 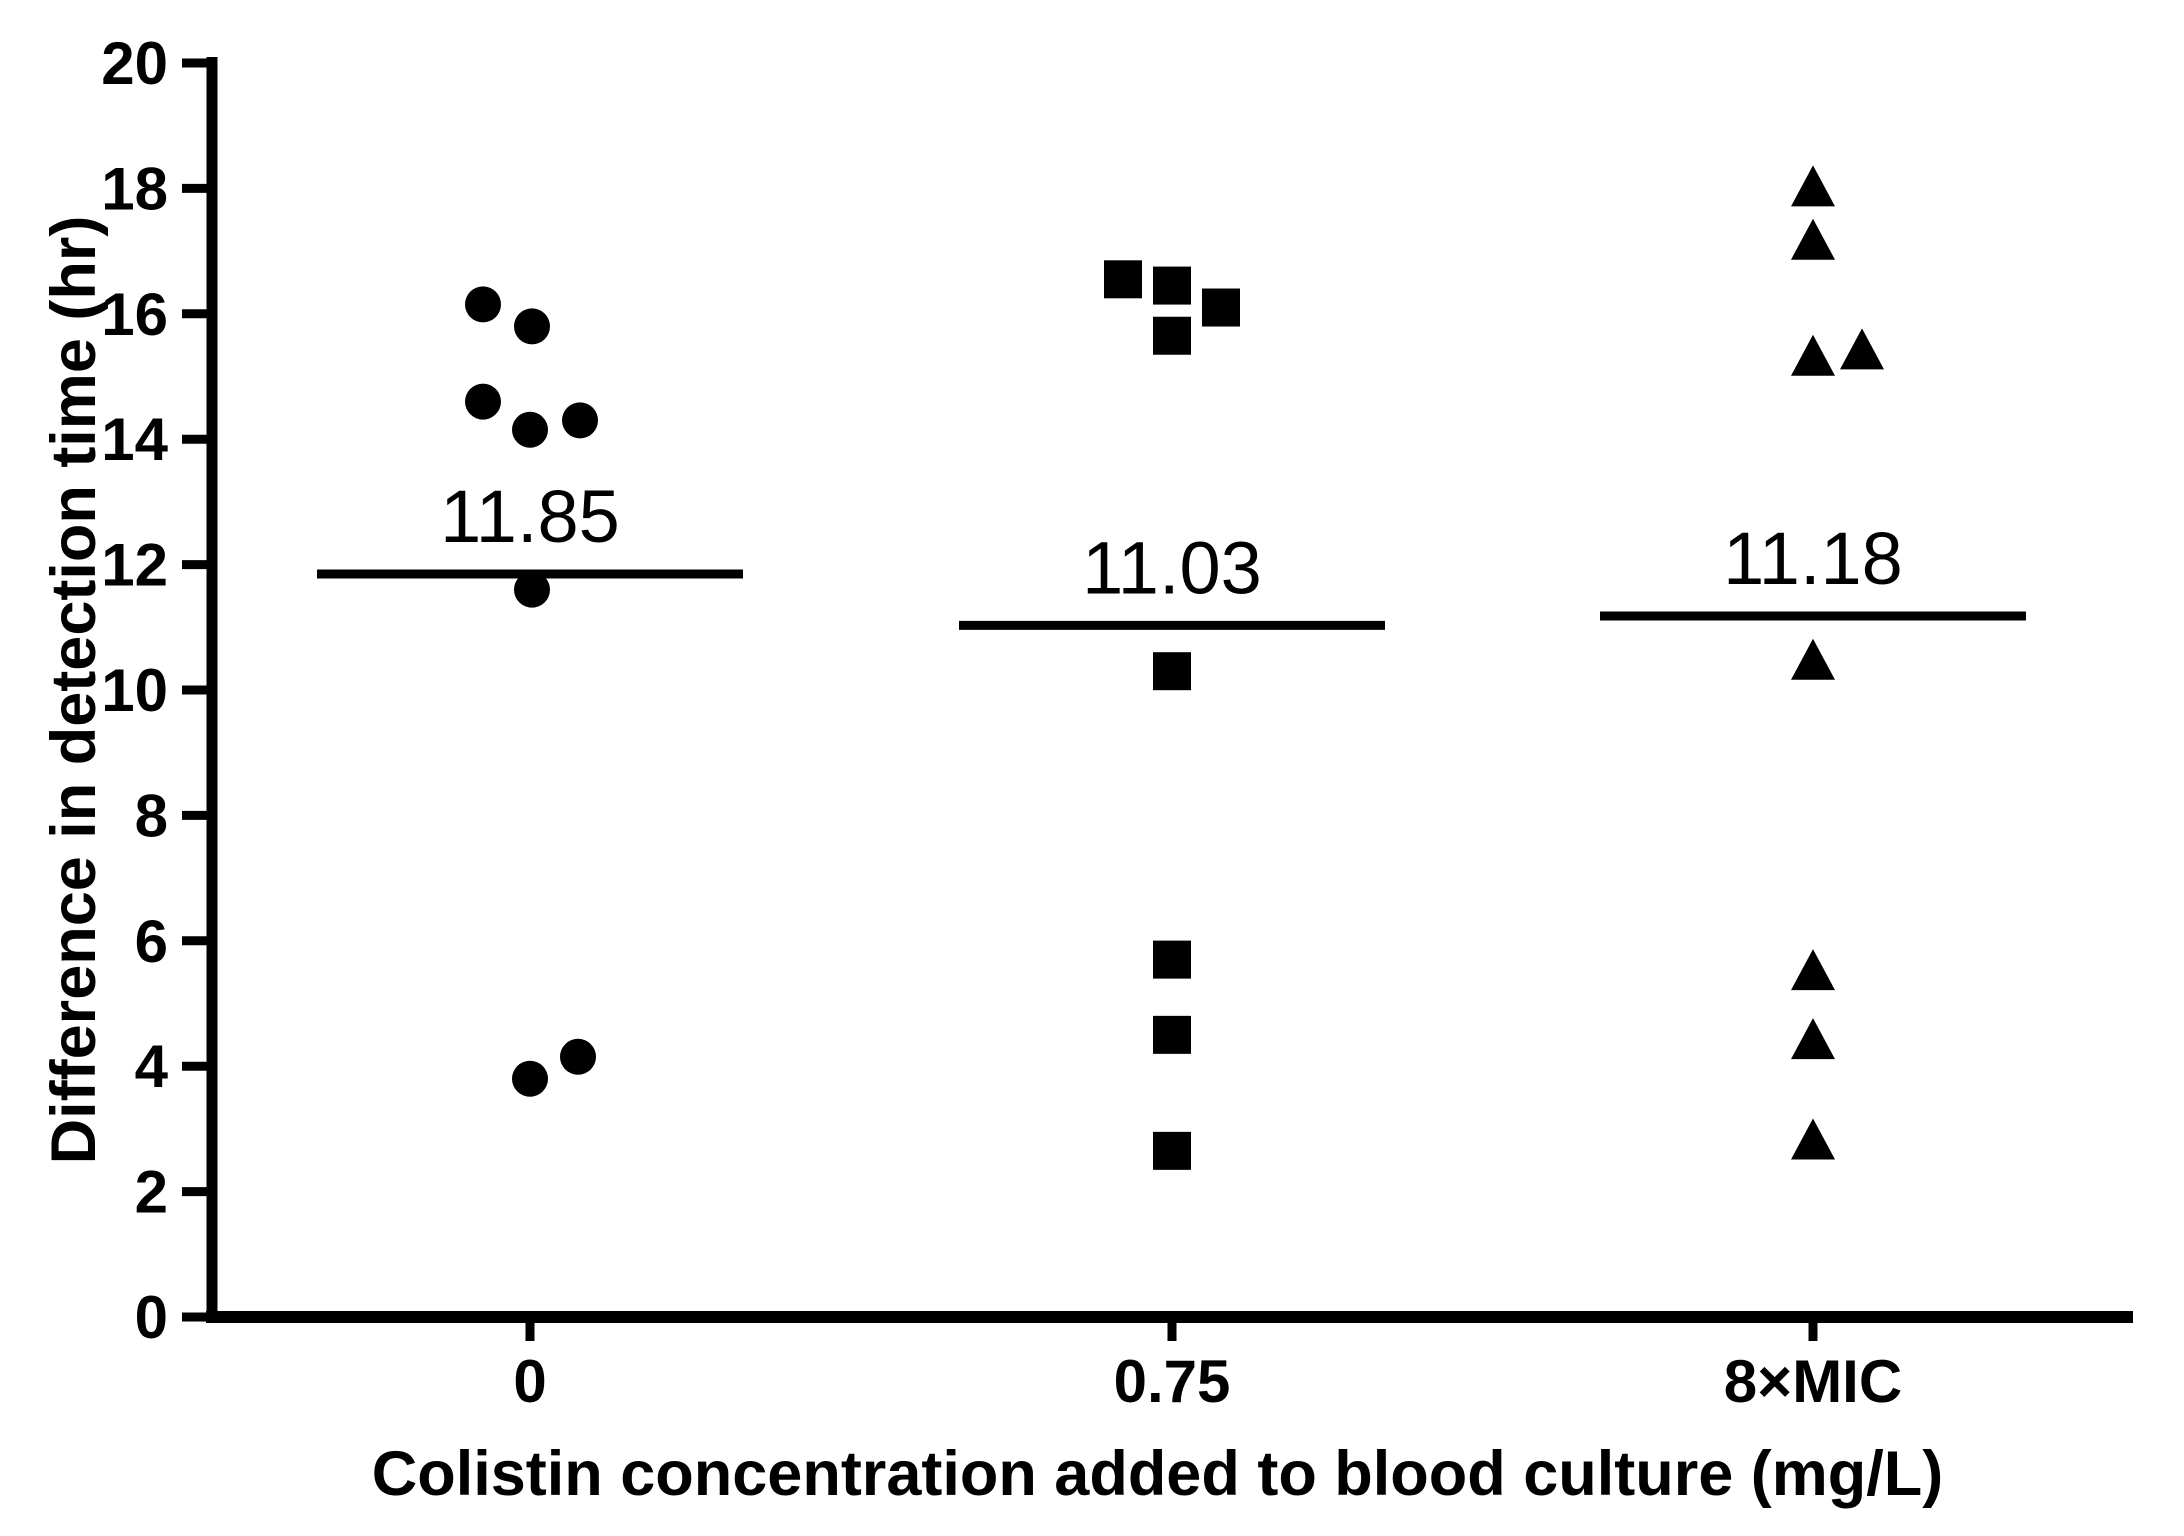 I want to click on y-axis-ticks: 0 2 4 6 8 10 12 14 16 18 20, so click(x=156, y=690).